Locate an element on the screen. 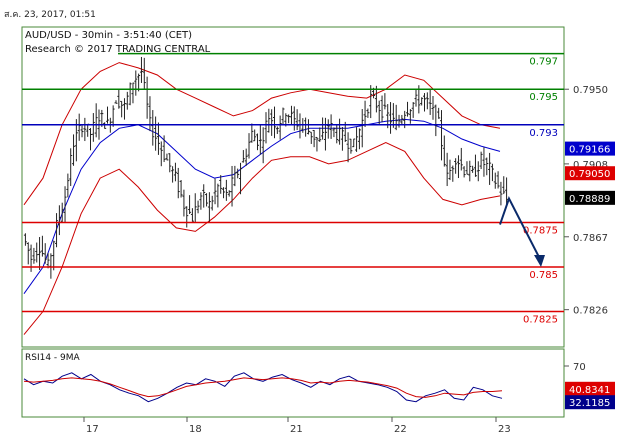 This screenshot has height=445, width=620. rsi-tick-label-0: 70 is located at coordinates (579, 367).